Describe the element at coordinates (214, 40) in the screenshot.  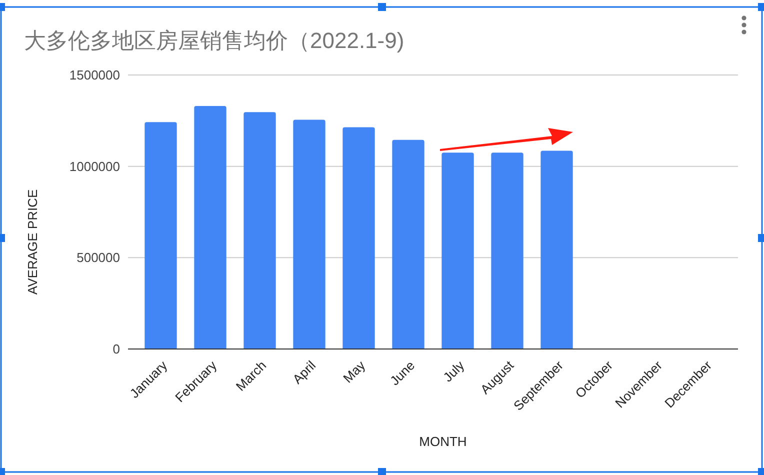
I see `chart-title: 大多伦多地区房屋销售均价（2022.1-9)` at that location.